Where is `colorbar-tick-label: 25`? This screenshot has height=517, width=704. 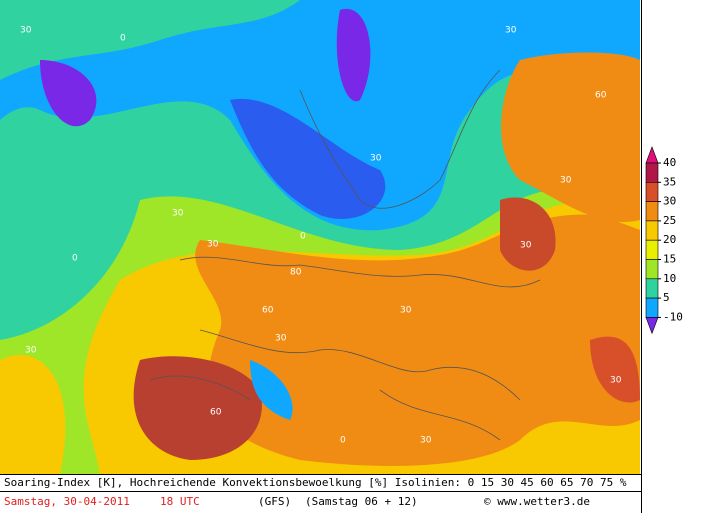 colorbar-tick-label: 25 is located at coordinates (669, 220).